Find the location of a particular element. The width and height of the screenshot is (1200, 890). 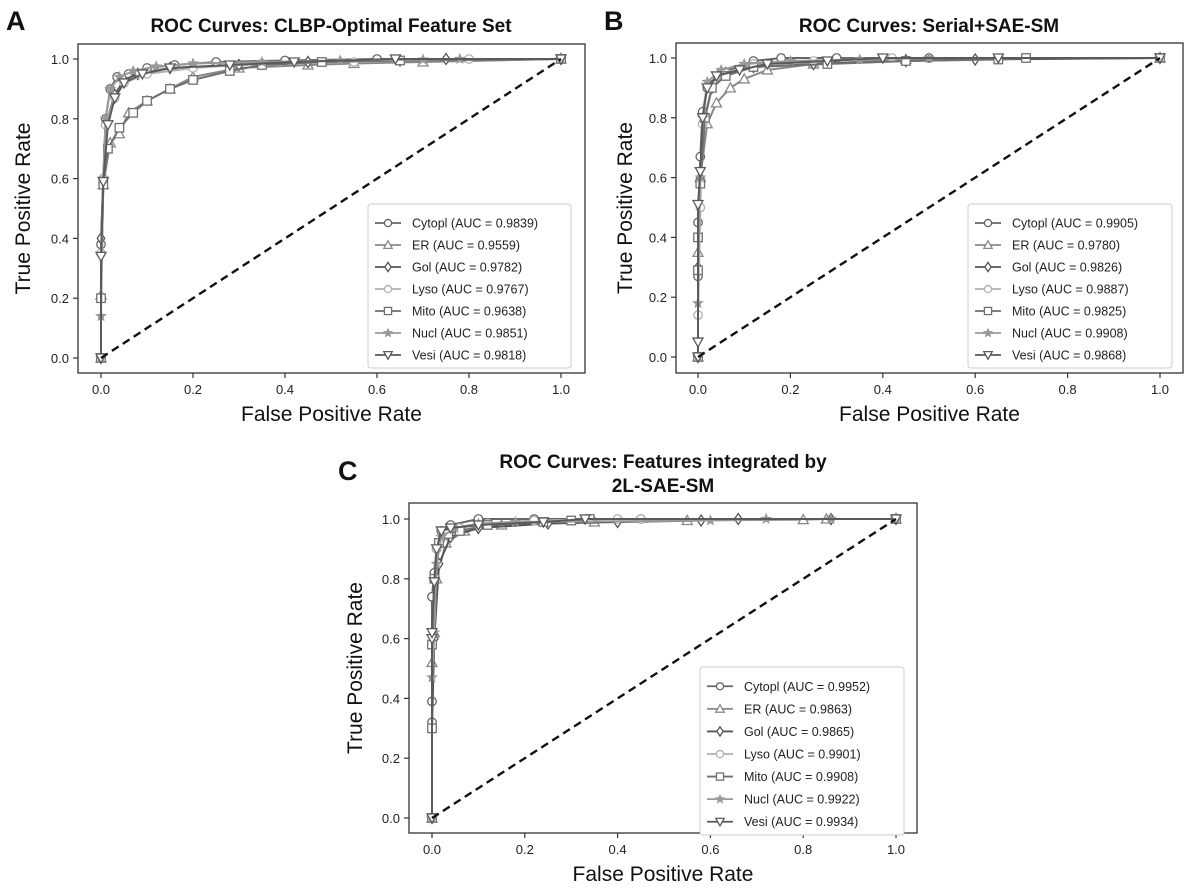

x-axis-label: False Positive Rate is located at coordinates (929, 414).